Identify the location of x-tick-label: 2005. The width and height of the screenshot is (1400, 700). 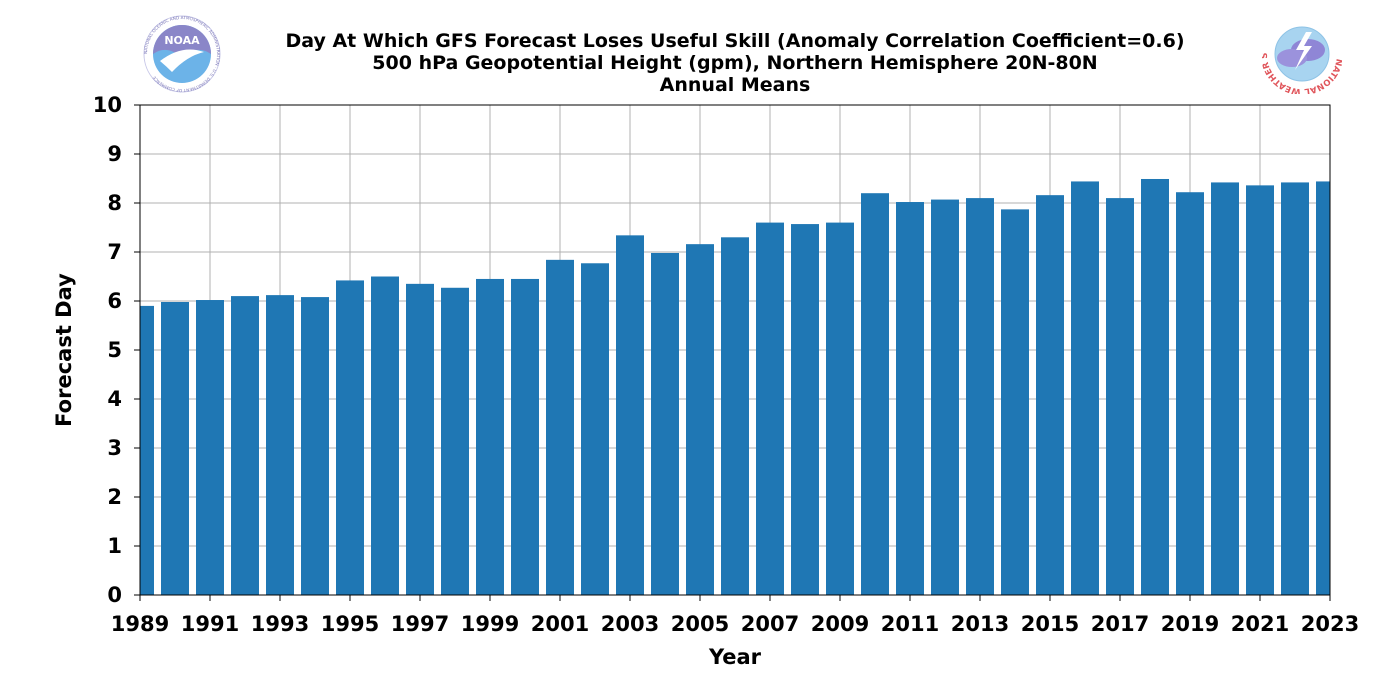
(700, 624).